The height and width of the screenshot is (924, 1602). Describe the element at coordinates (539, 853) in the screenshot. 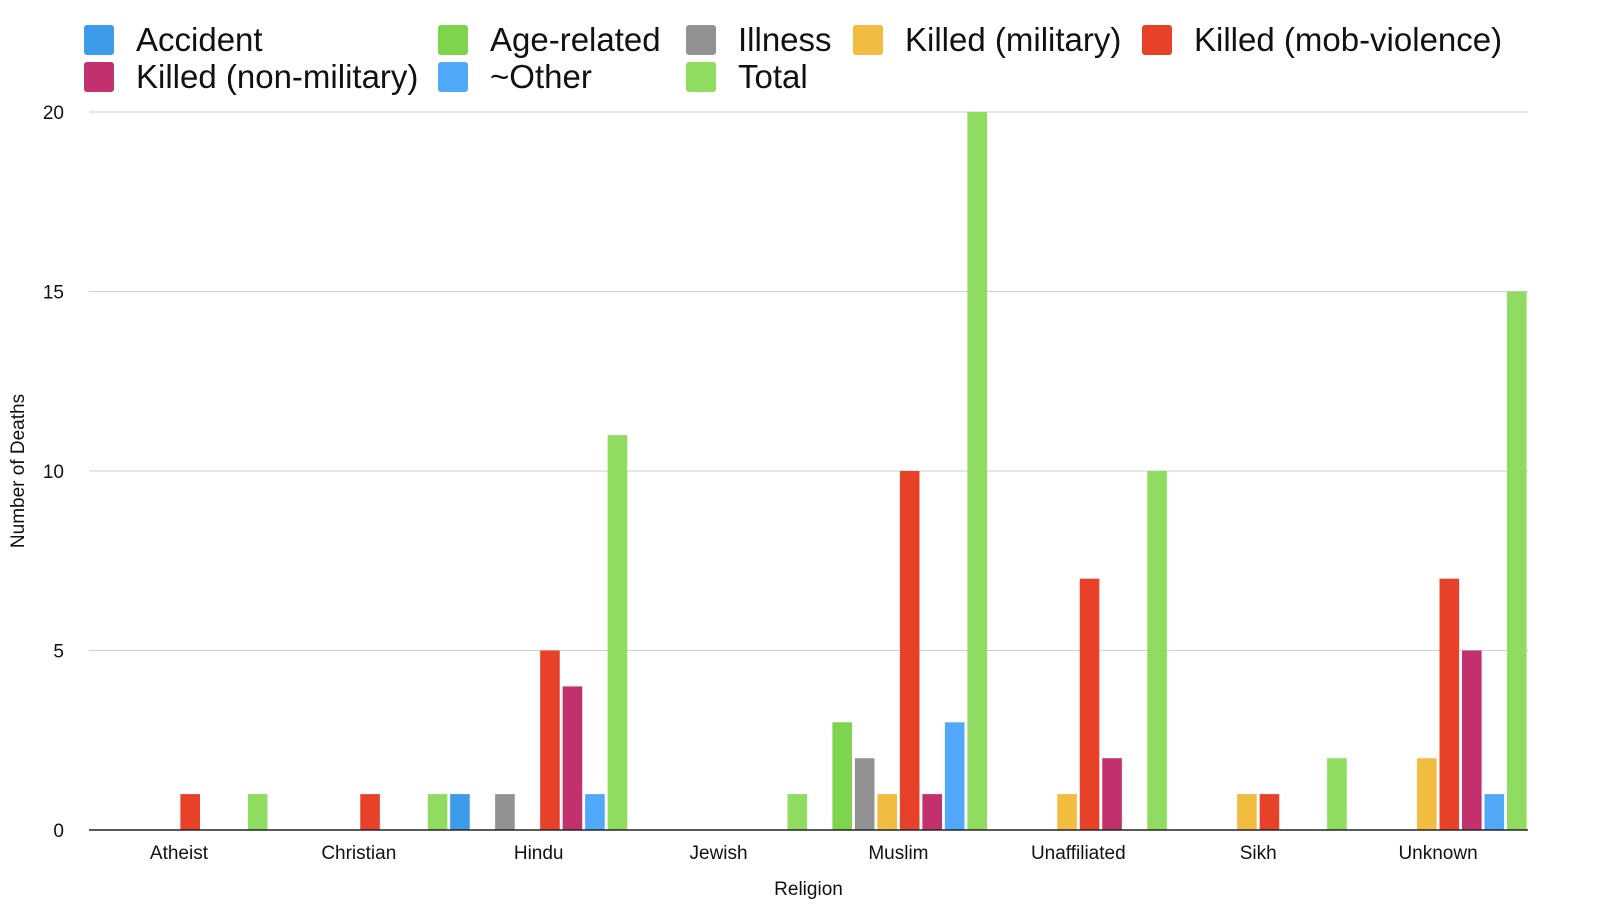

I see `x-tick-label: Hindu` at that location.